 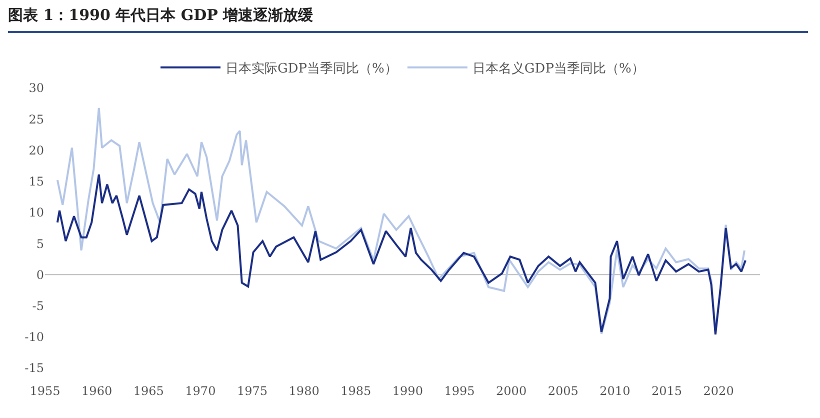 What do you see at coordinates (718, 391) in the screenshot?
I see `x-tick-label: 2020` at bounding box center [718, 391].